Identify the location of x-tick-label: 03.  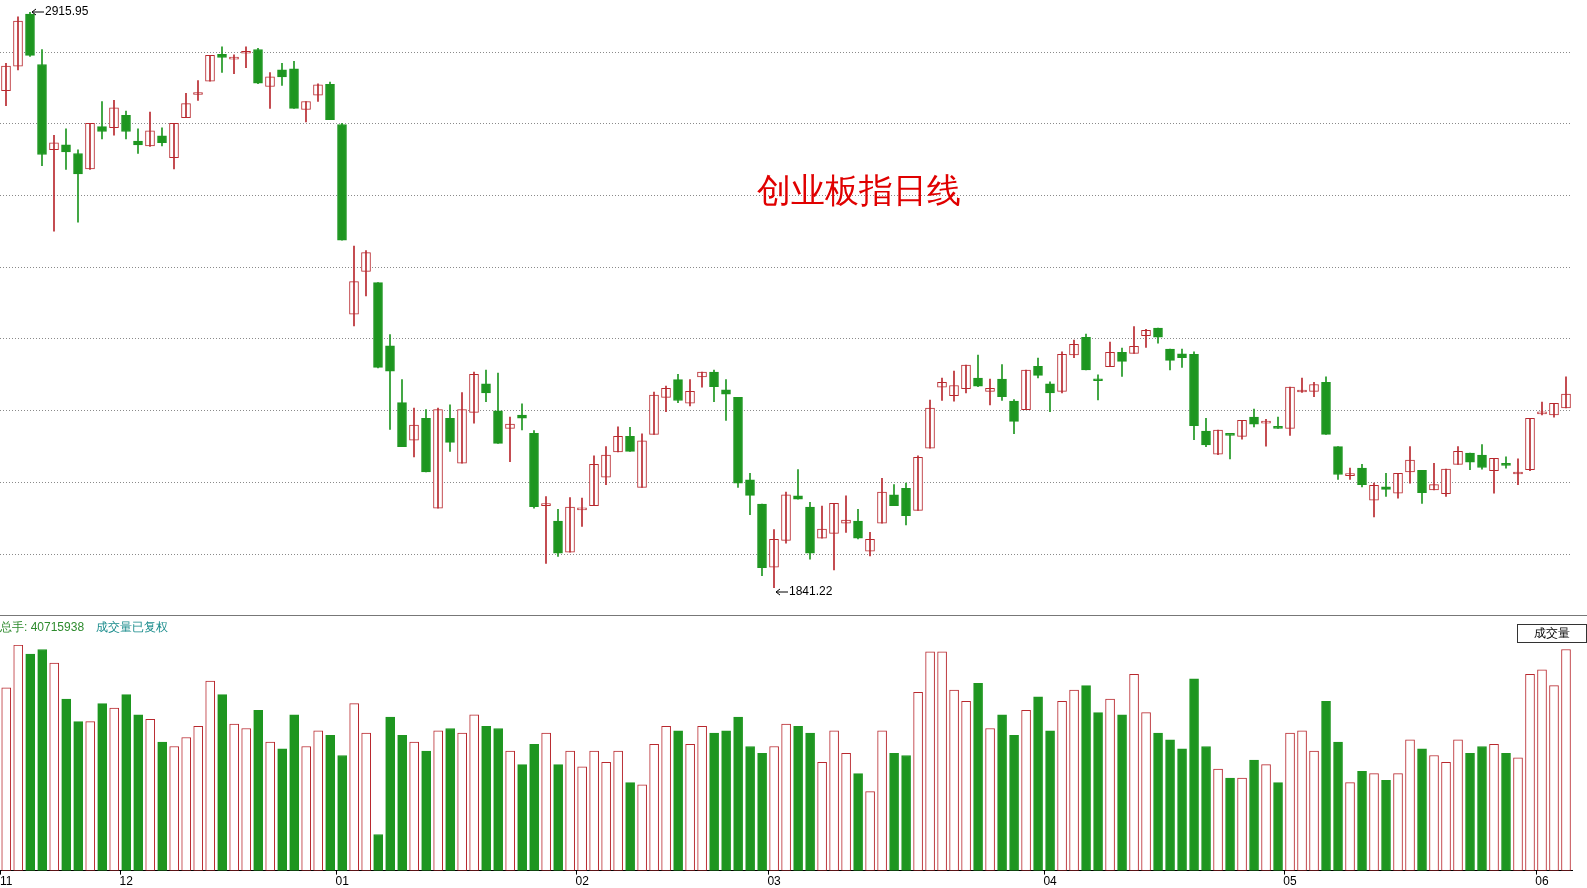
(774, 881).